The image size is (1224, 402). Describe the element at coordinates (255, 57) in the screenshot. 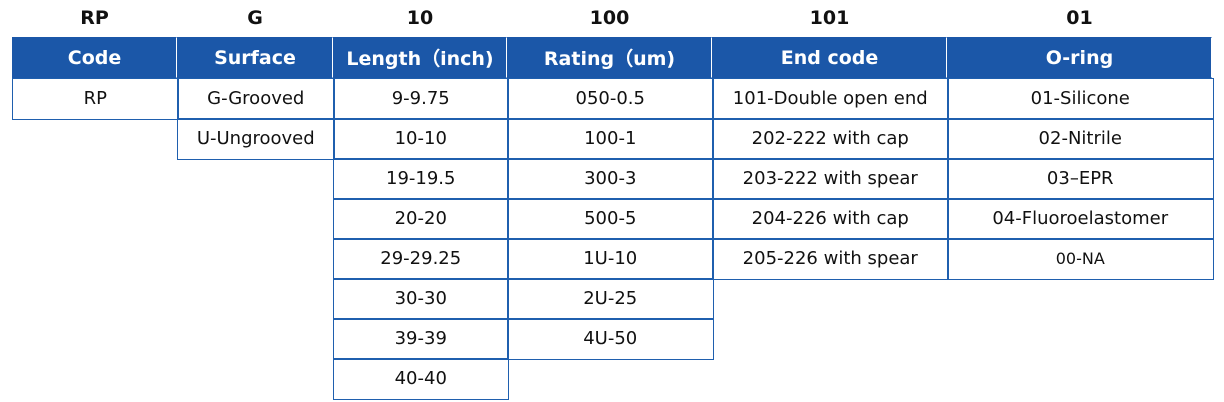

I see `column-header: Surface` at that location.